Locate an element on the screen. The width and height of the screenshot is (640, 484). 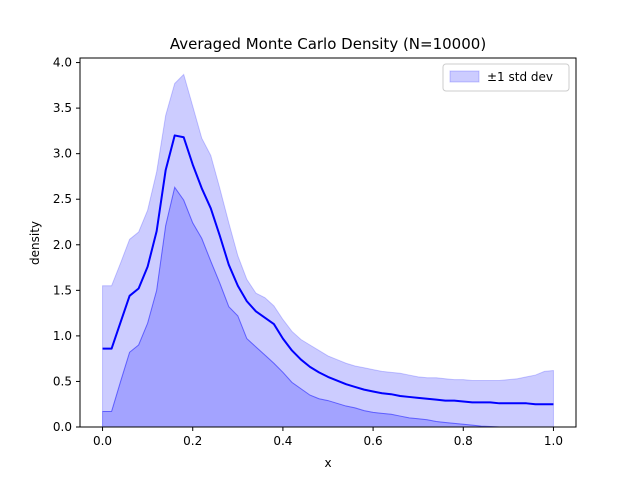
x-tick-label: 0.8 is located at coordinates (463, 441).